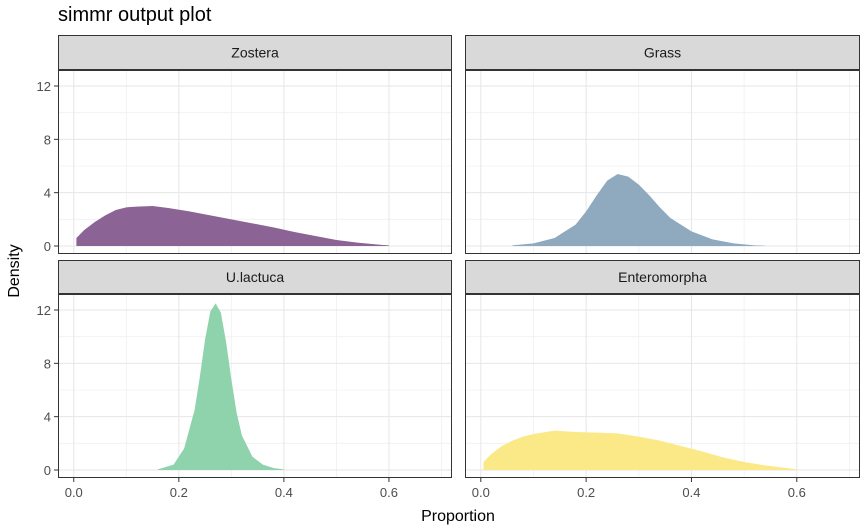 Image resolution: width=867 pixels, height=529 pixels. Describe the element at coordinates (14, 270) in the screenshot. I see `y-axis-title: Density` at that location.